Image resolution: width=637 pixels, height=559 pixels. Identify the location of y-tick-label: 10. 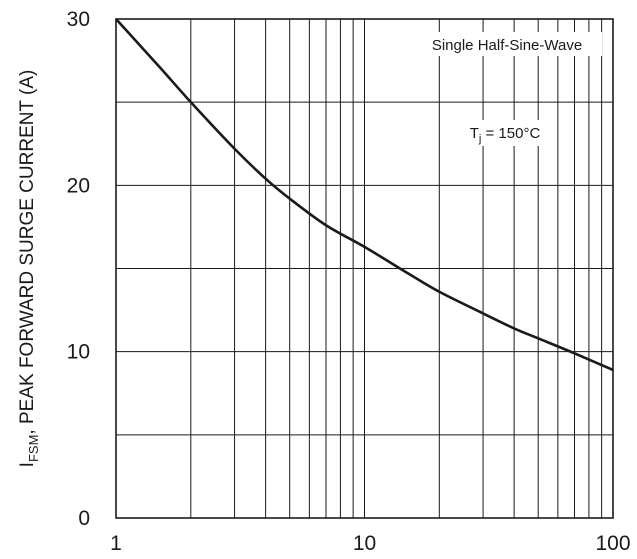
(78, 352).